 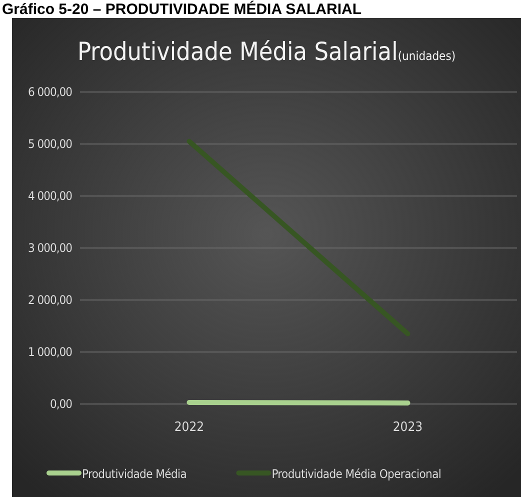 What do you see at coordinates (182, 9) in the screenshot?
I see `text: Gráfico 5-20 – PRODUTIVIDADE MÉDIA SALARIAL` at bounding box center [182, 9].